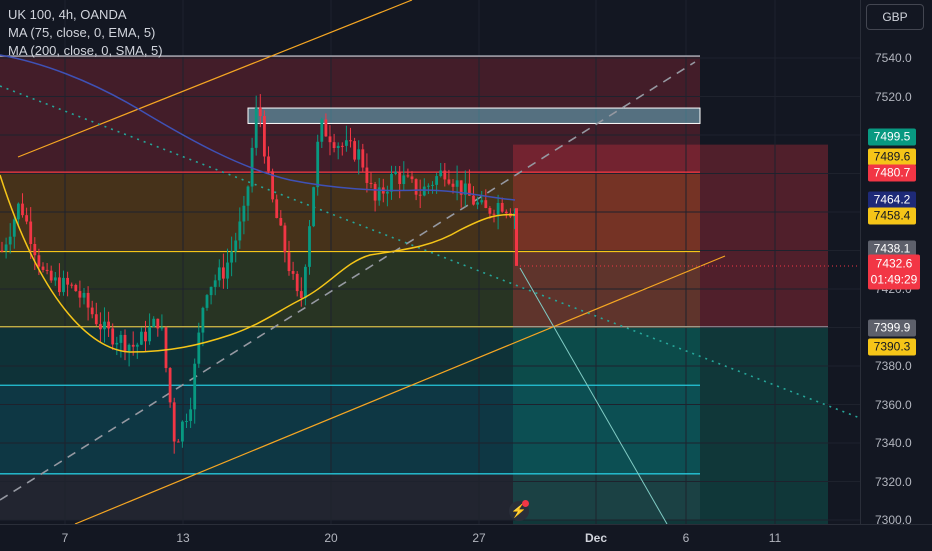 The image size is (932, 551). Describe the element at coordinates (892, 157) in the screenshot. I see `price-tag: 7489.6` at that location.